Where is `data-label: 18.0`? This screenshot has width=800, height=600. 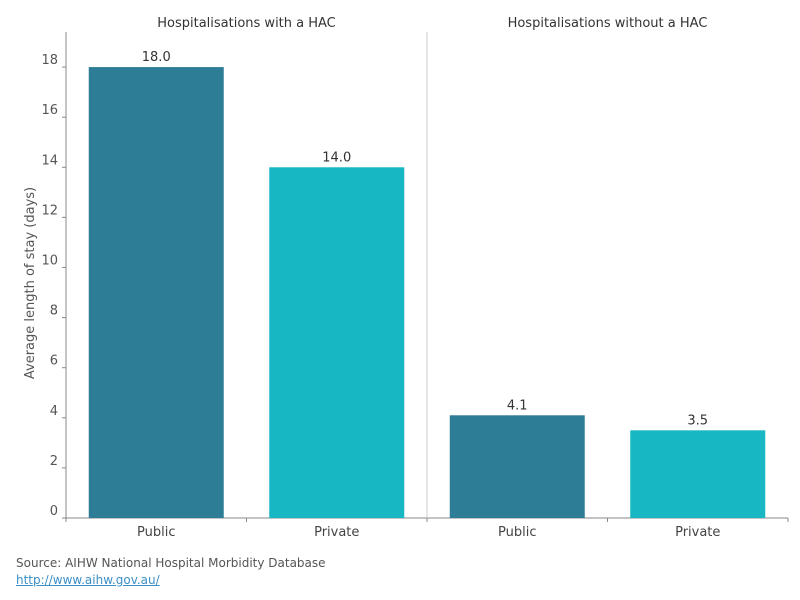
data-label: 18.0 is located at coordinates (156, 57).